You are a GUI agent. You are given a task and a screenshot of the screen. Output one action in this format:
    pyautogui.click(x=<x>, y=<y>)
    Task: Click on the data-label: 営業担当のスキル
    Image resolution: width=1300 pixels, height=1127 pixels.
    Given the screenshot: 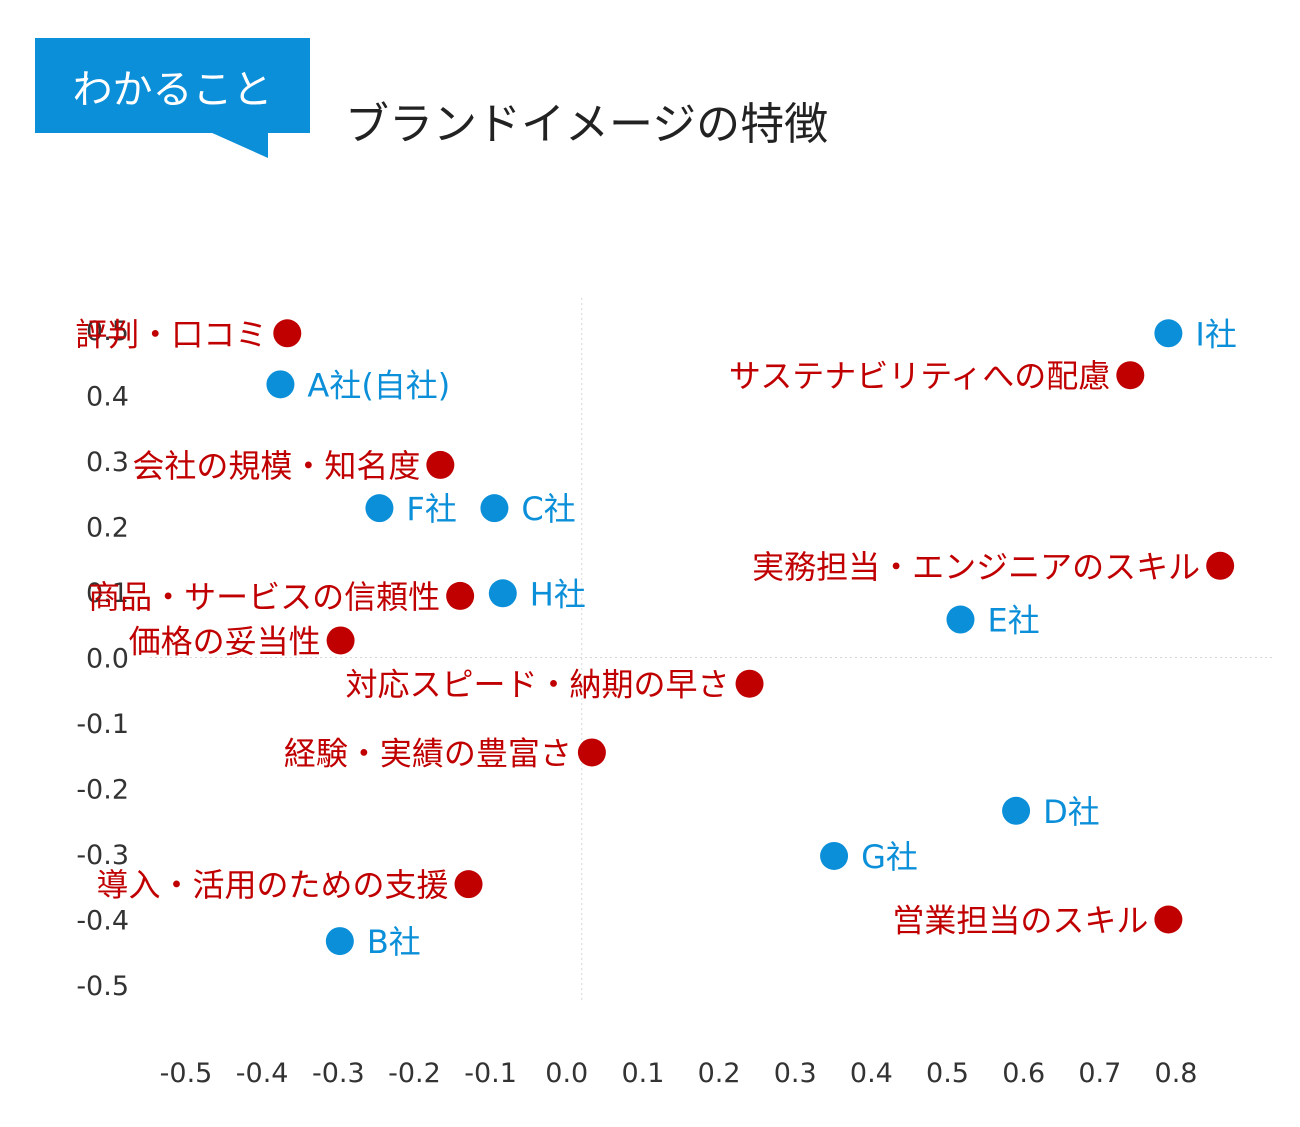 What is the action you would take?
    pyautogui.click(x=1020, y=921)
    